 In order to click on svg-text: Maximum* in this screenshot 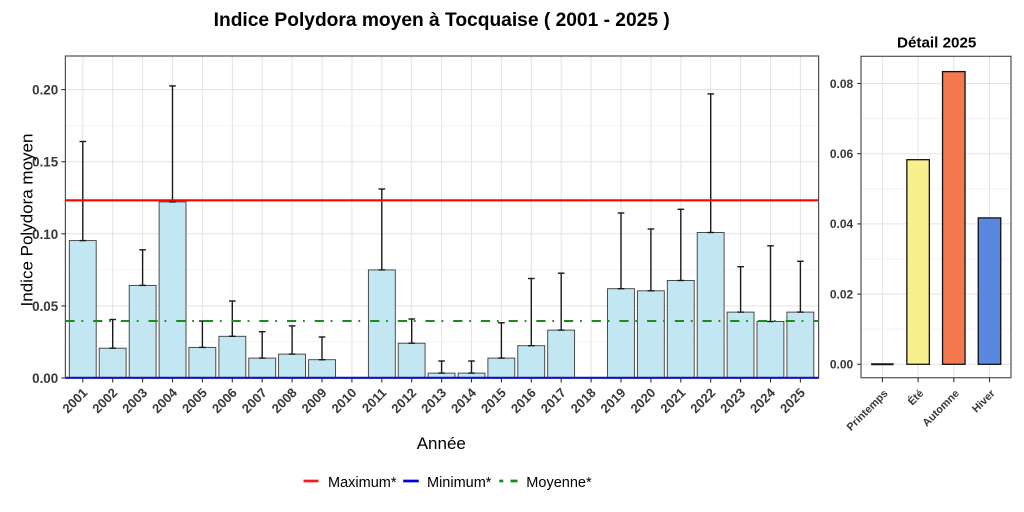, I will do `click(362, 483)`.